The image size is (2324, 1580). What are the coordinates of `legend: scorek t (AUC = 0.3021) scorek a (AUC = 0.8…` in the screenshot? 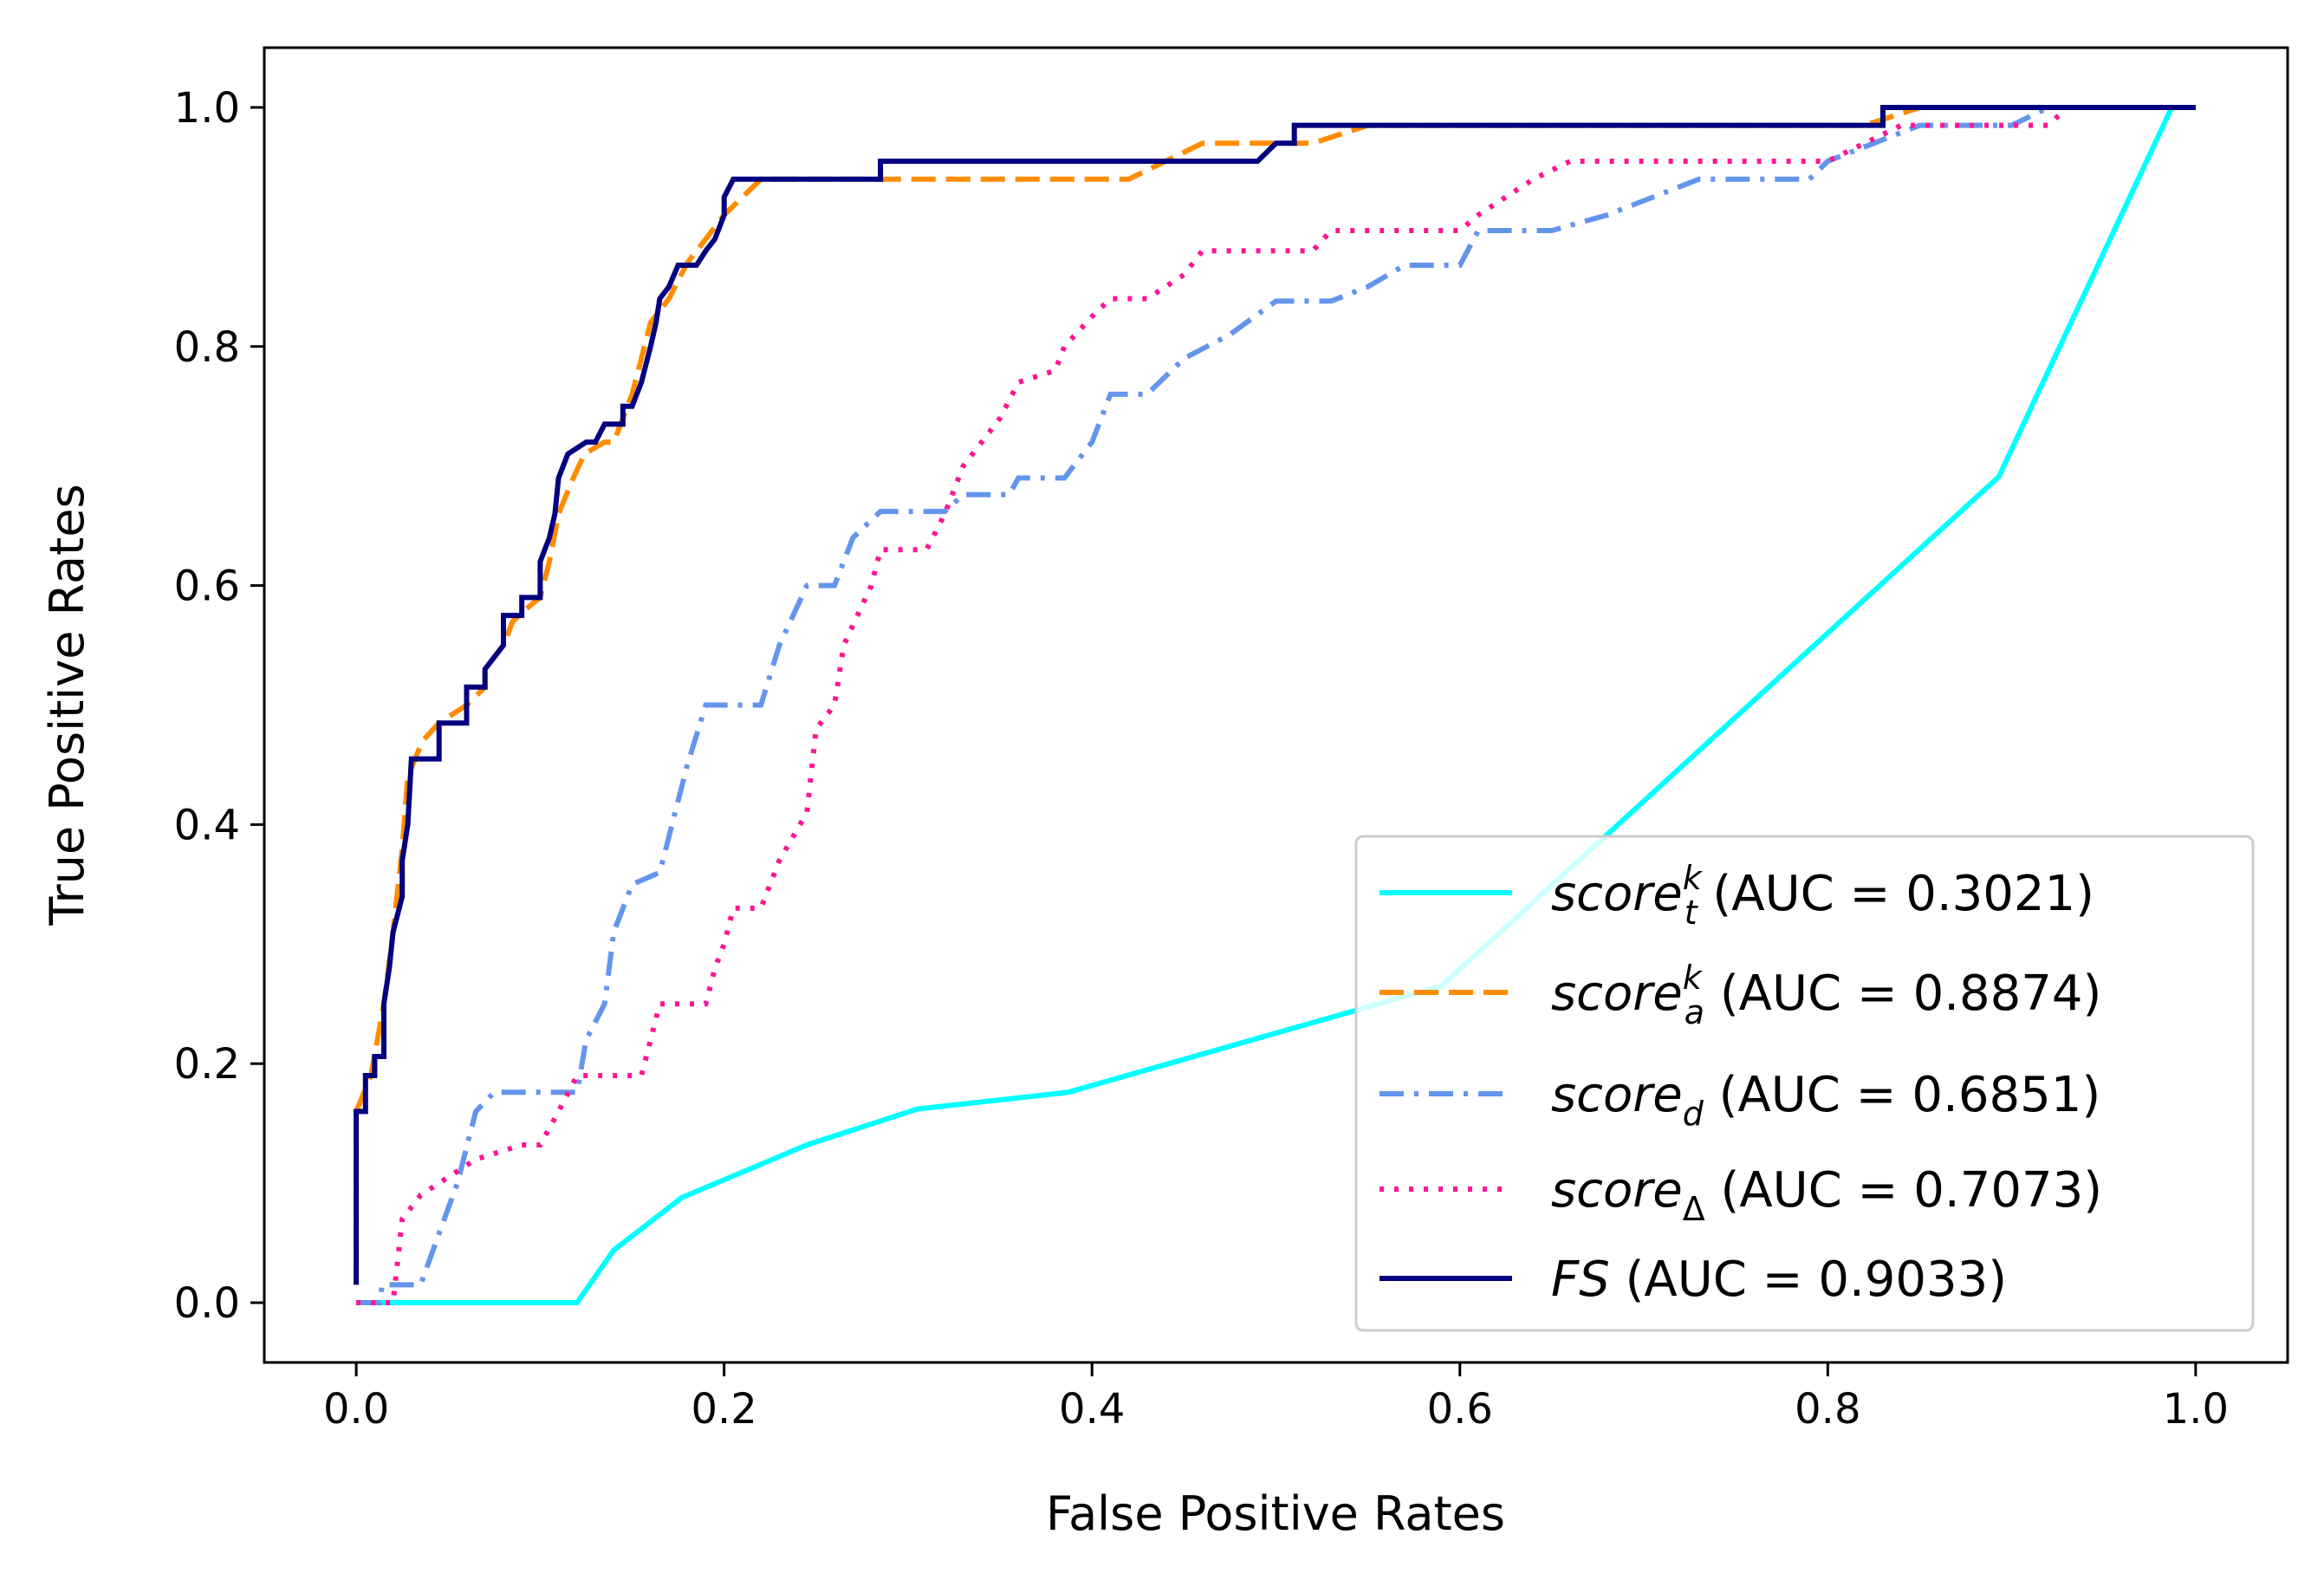 It's located at (1804, 1083).